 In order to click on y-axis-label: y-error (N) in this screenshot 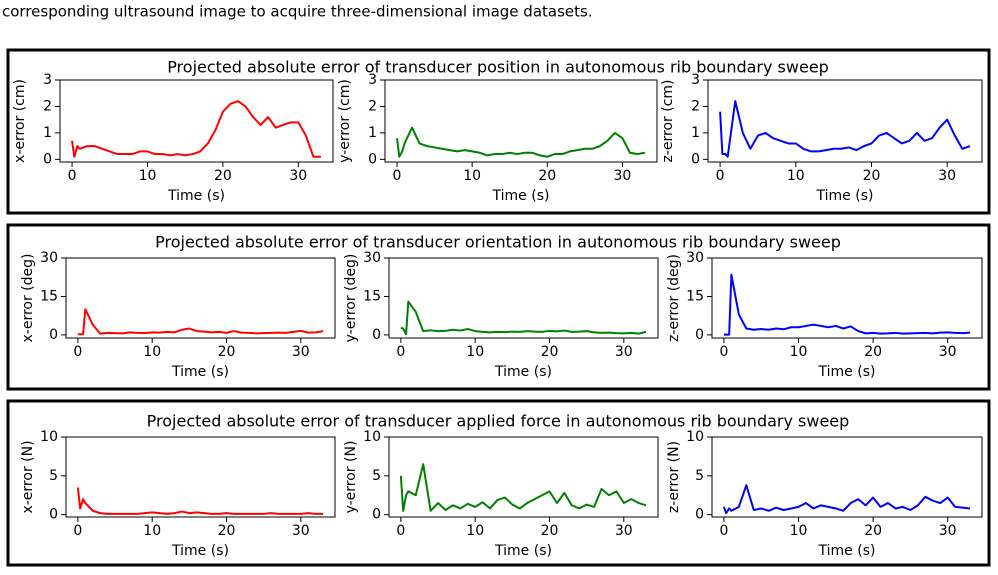, I will do `click(351, 477)`.